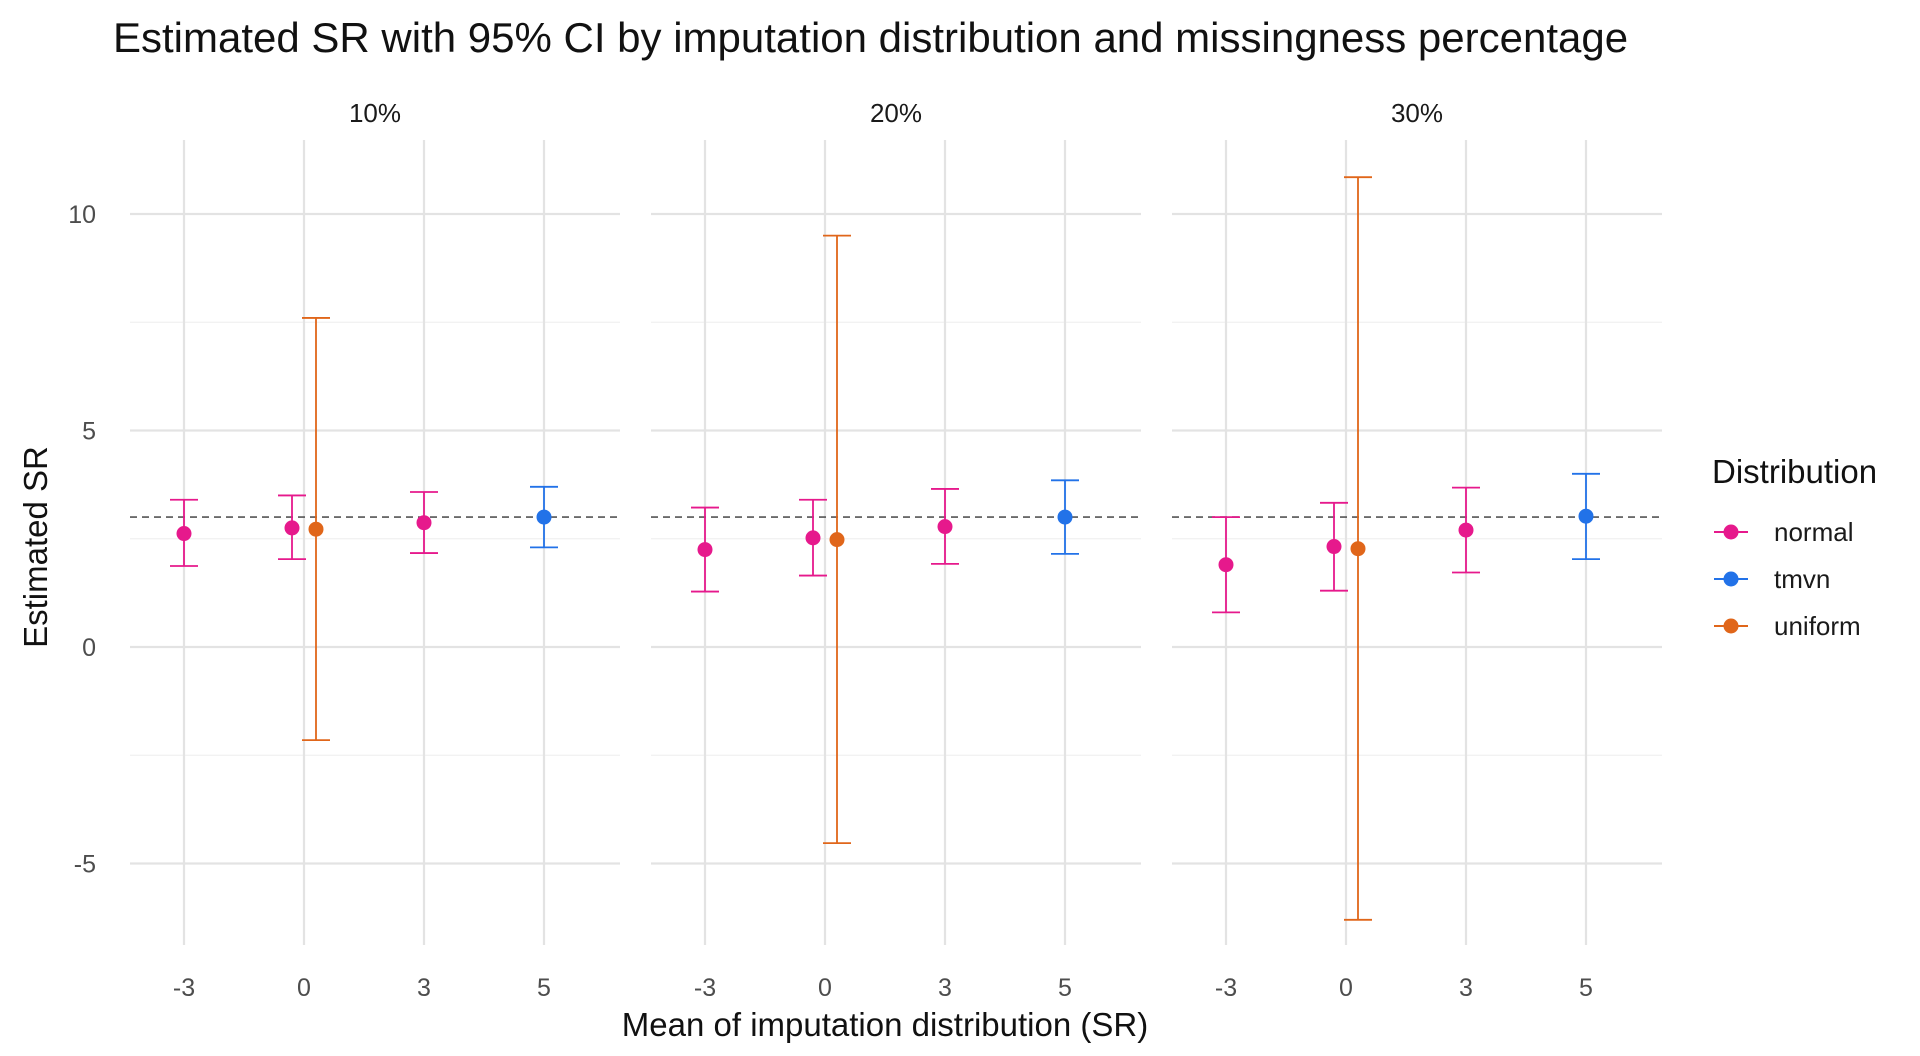  I want to click on legend-entry: normal, so click(1783, 532).